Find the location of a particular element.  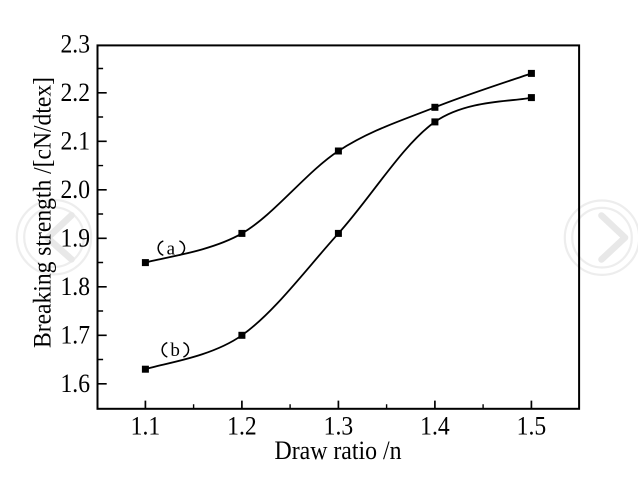

svg-text: 2.0 is located at coordinates (76, 189).